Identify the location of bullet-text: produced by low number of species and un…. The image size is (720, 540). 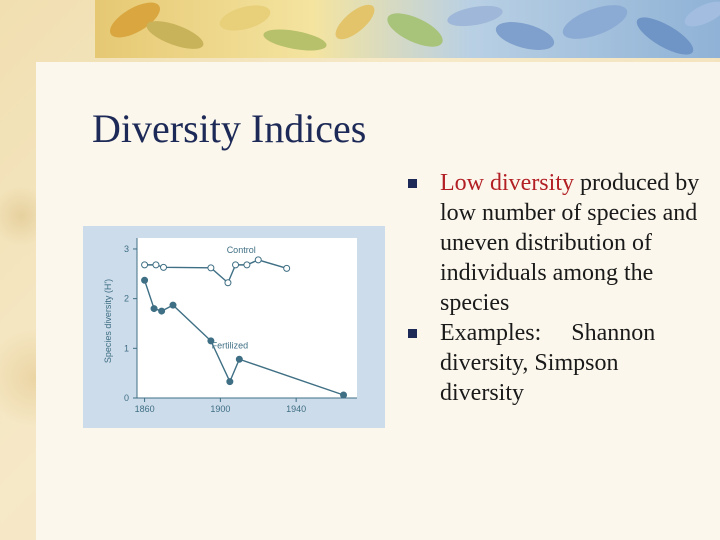
(570, 243).